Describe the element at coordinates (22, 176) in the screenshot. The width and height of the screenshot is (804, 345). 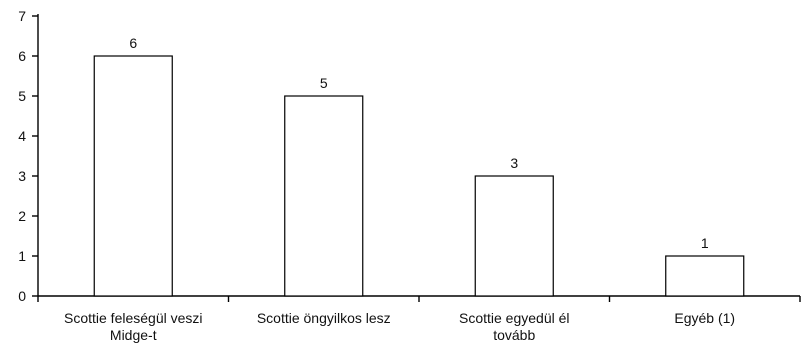
I see `y-tick-label: 3` at that location.